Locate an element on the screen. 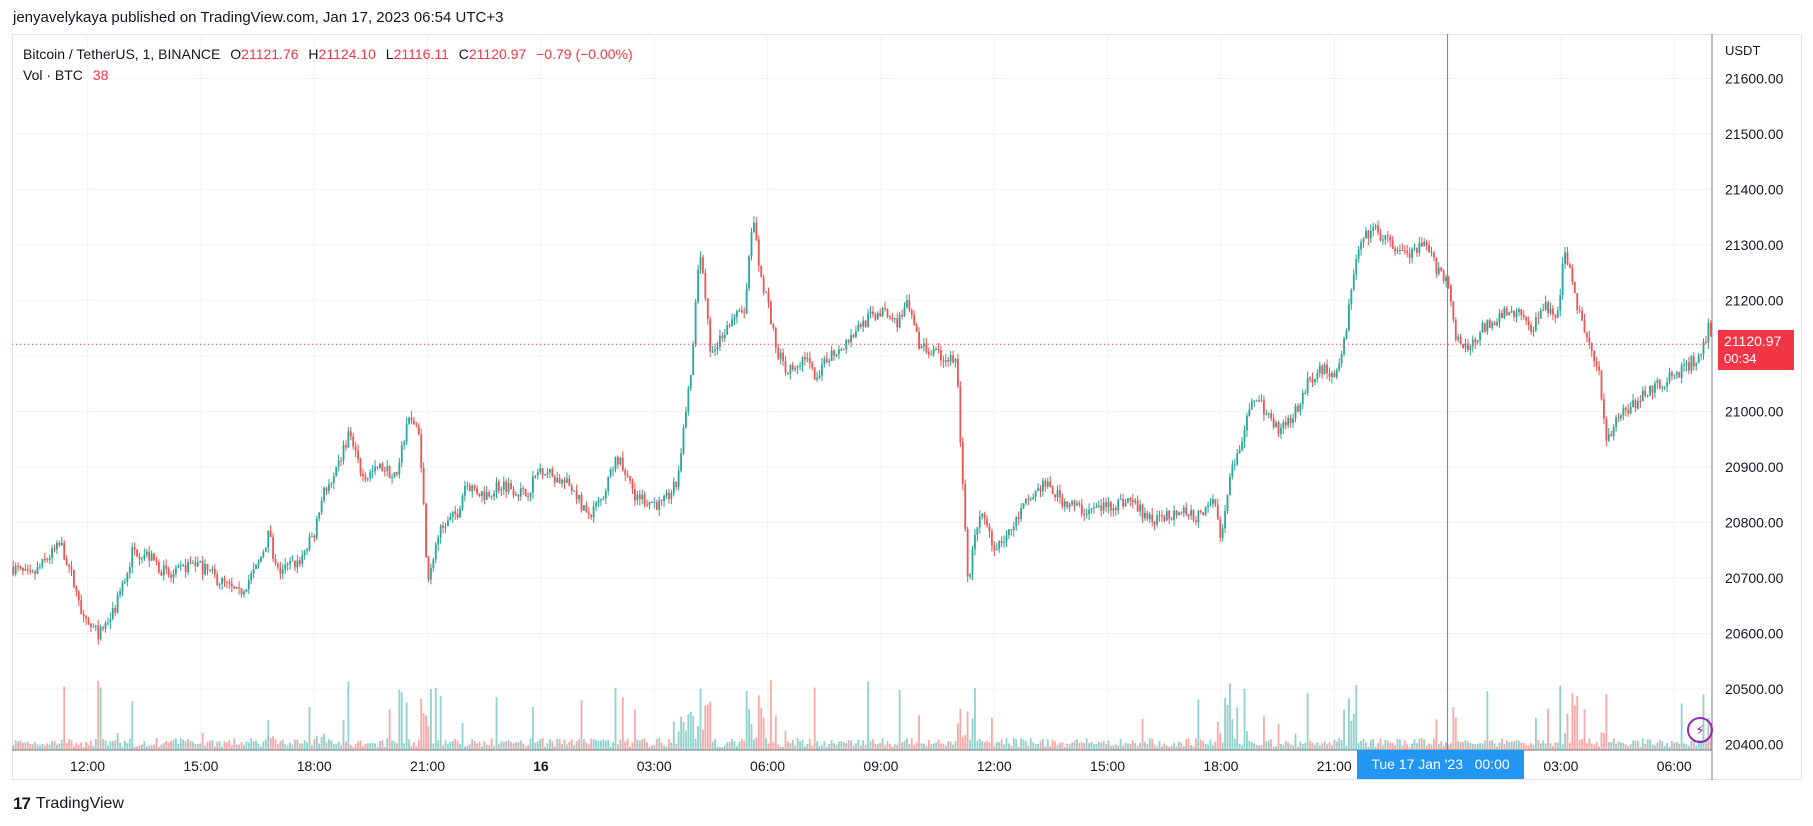 This screenshot has width=1813, height=826. price-tick-label: 21600.00 is located at coordinates (1754, 78).